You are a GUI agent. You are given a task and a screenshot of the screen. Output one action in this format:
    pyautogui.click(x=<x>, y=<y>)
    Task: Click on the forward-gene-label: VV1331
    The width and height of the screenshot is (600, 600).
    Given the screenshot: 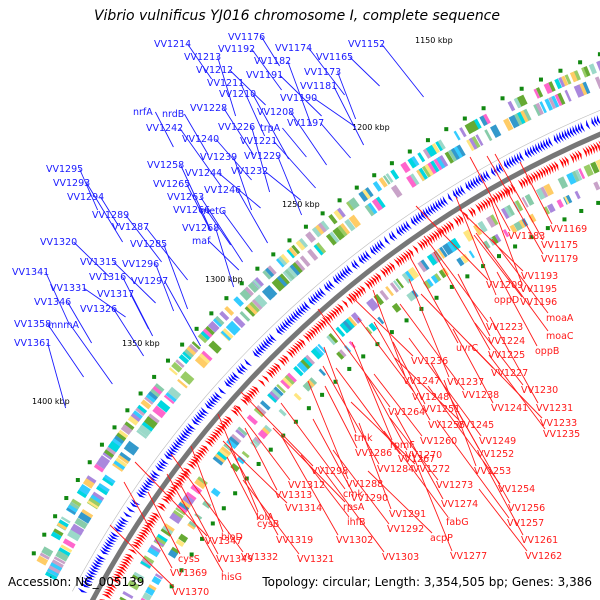 What is the action you would take?
    pyautogui.click(x=68, y=288)
    